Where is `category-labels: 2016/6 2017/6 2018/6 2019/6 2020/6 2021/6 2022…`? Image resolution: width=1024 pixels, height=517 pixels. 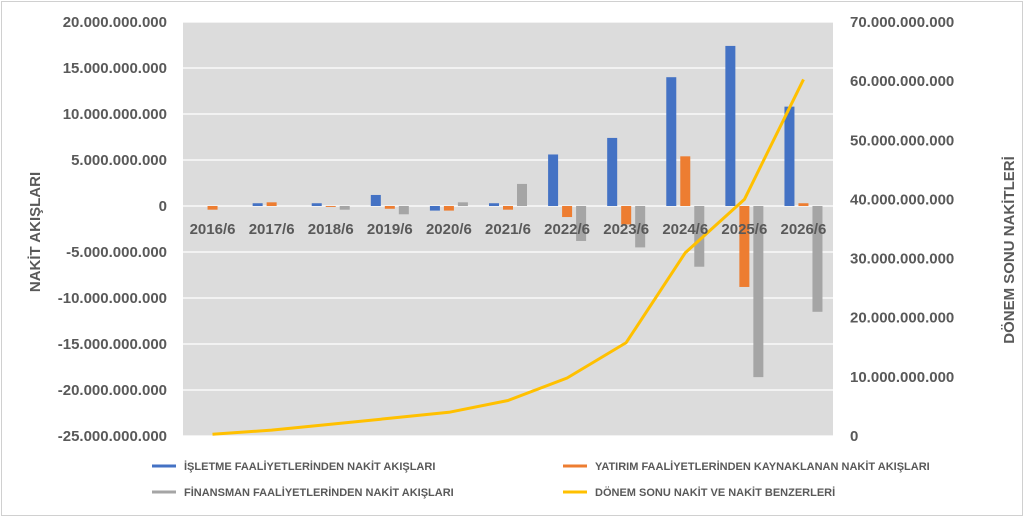
category-labels: 2016/6 2017/6 2018/6 2019/6 2020/6 2021/6 2022… is located at coordinates (508, 229).